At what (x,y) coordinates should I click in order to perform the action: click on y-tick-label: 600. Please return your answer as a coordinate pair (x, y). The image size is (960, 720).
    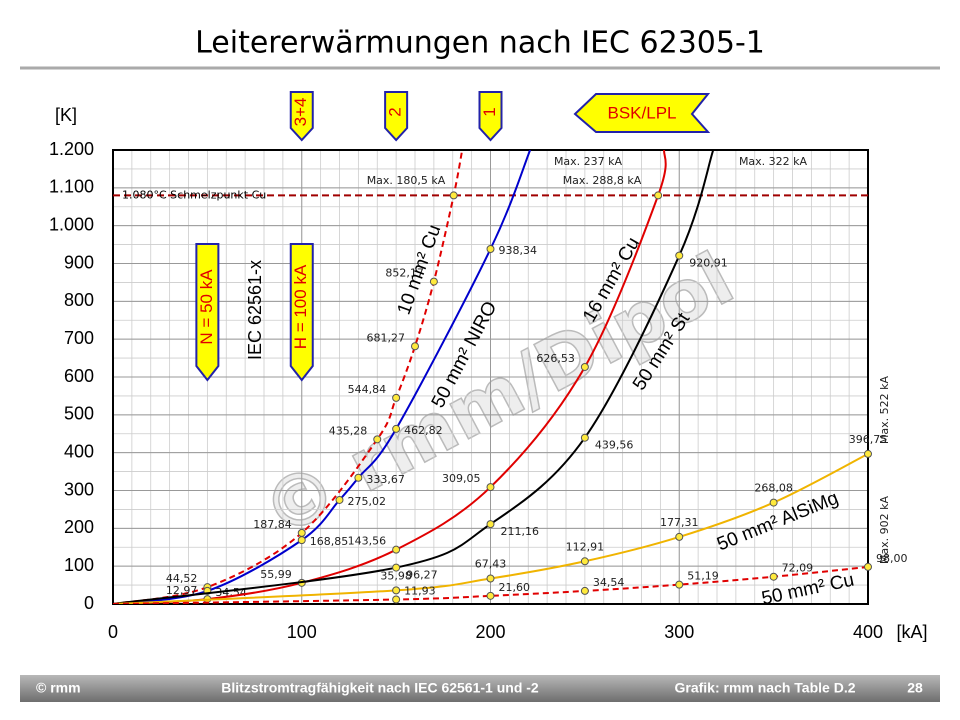
    Looking at the image, I should click on (79, 376).